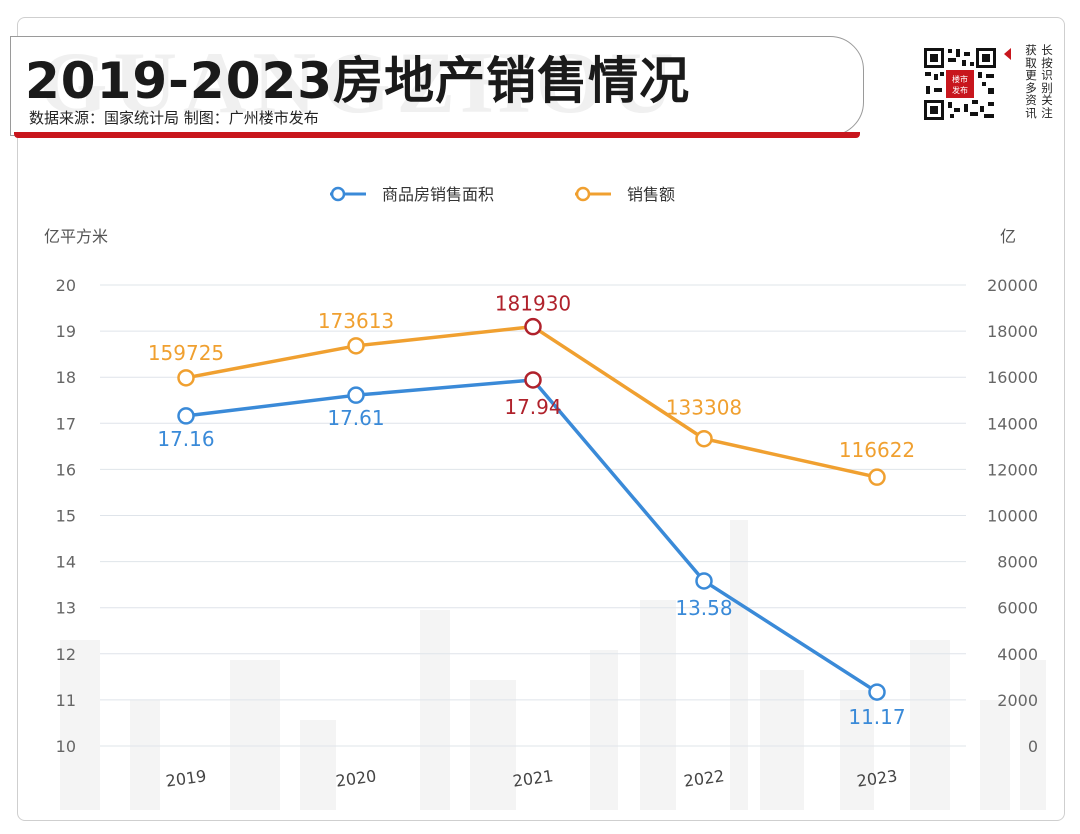 Image resolution: width=1080 pixels, height=834 pixels. Describe the element at coordinates (1017, 562) in the screenshot. I see `right-tick-label: 8000` at that location.